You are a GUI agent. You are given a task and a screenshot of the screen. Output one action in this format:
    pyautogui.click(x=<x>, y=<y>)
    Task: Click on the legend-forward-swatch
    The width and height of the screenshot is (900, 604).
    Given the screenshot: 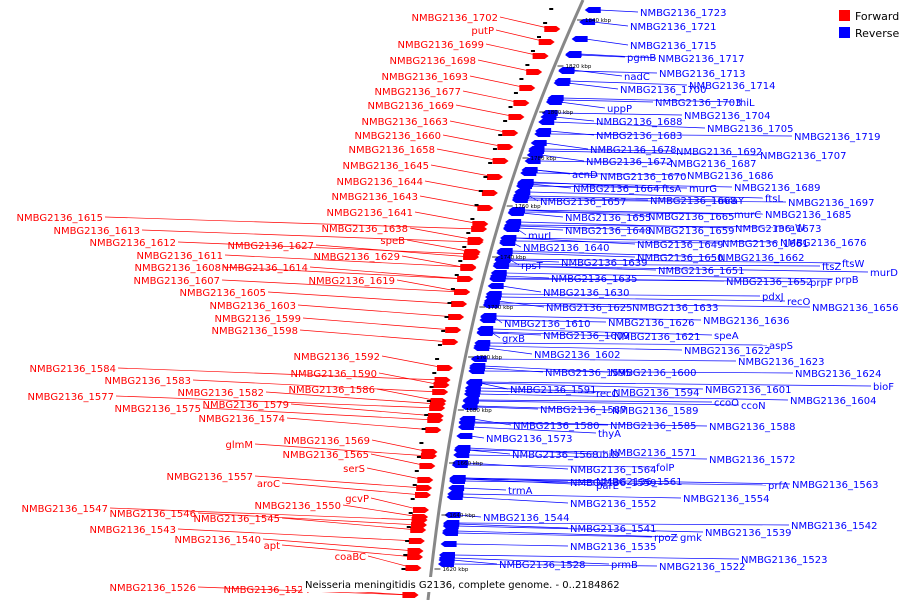 What is the action you would take?
    pyautogui.click(x=844, y=15)
    